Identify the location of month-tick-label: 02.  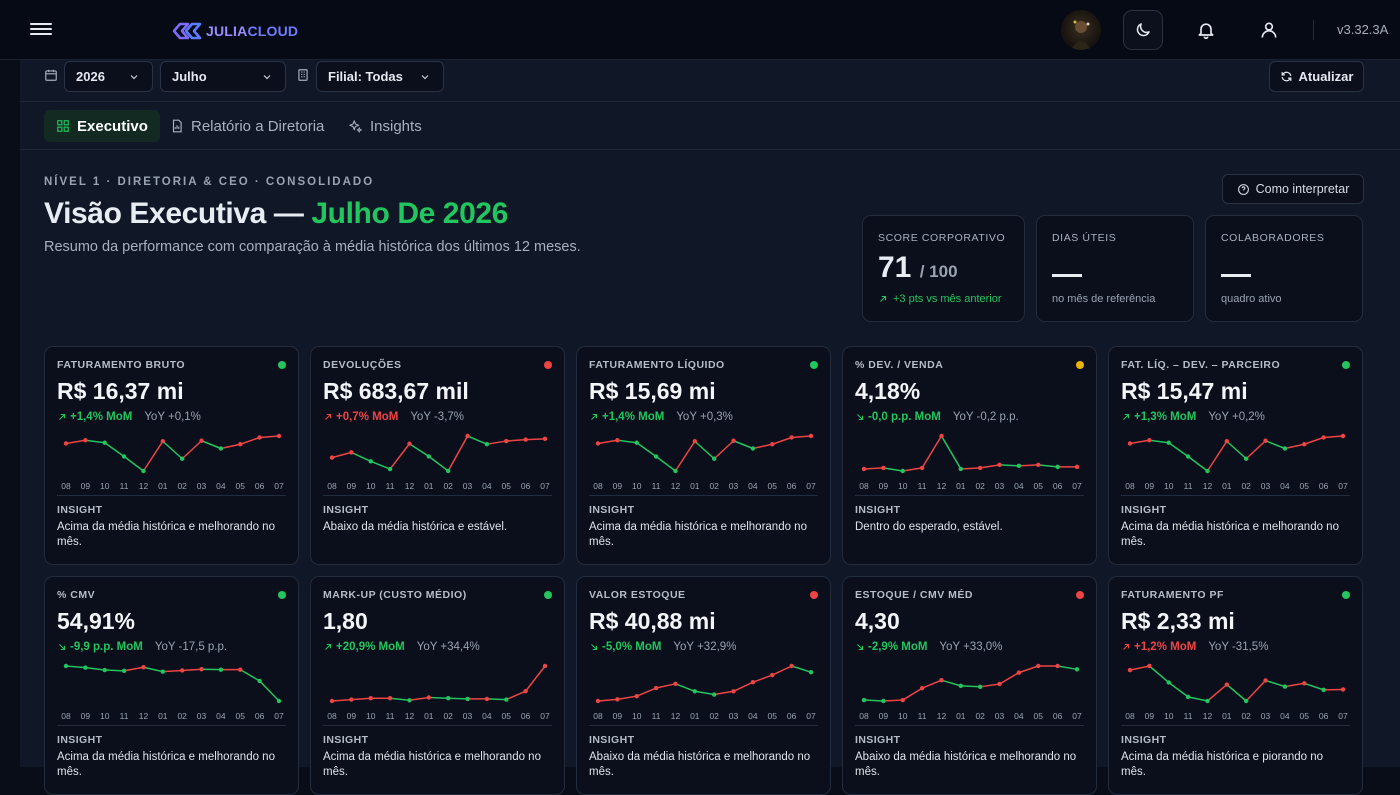
(182, 716).